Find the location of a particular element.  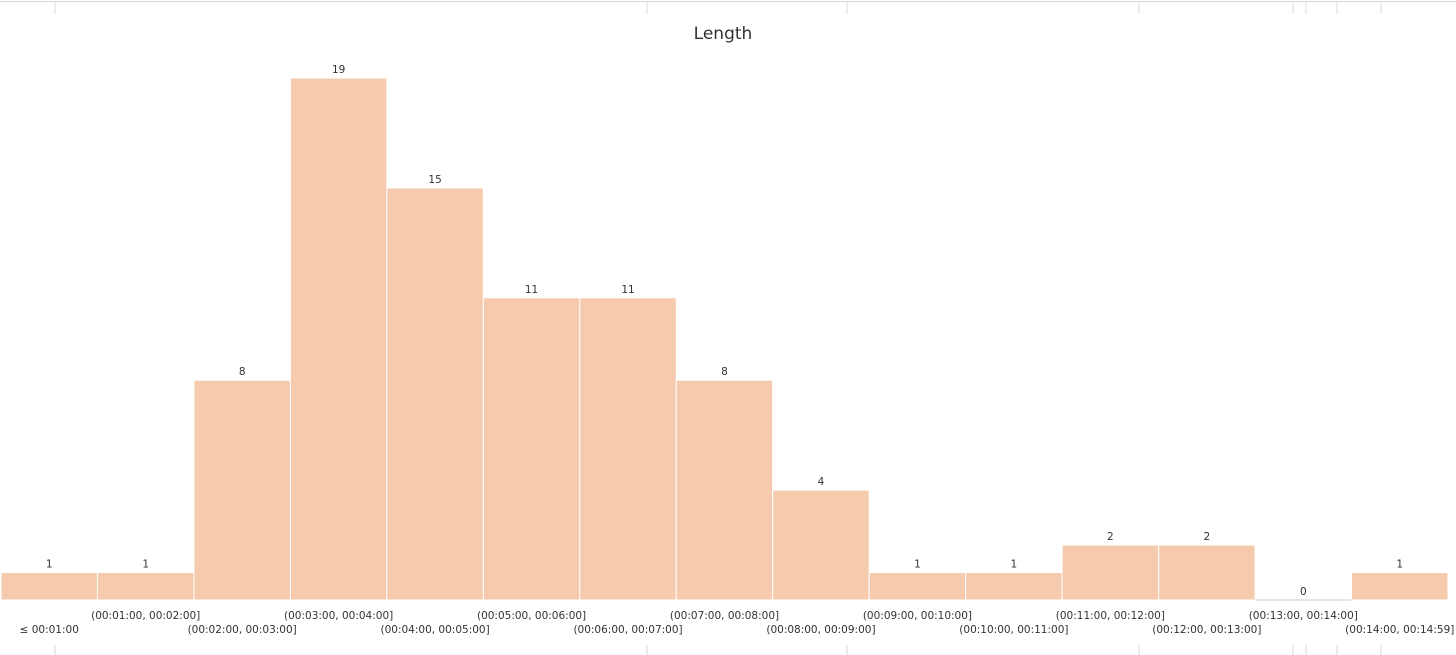

x-tick-label: ≤ 00:01:00 is located at coordinates (49, 630).